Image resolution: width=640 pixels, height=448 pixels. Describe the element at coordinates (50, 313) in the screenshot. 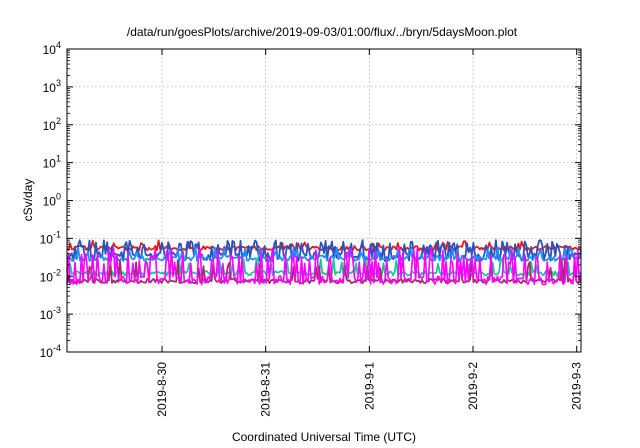

I see `y-tick-label: 10⁻³` at that location.